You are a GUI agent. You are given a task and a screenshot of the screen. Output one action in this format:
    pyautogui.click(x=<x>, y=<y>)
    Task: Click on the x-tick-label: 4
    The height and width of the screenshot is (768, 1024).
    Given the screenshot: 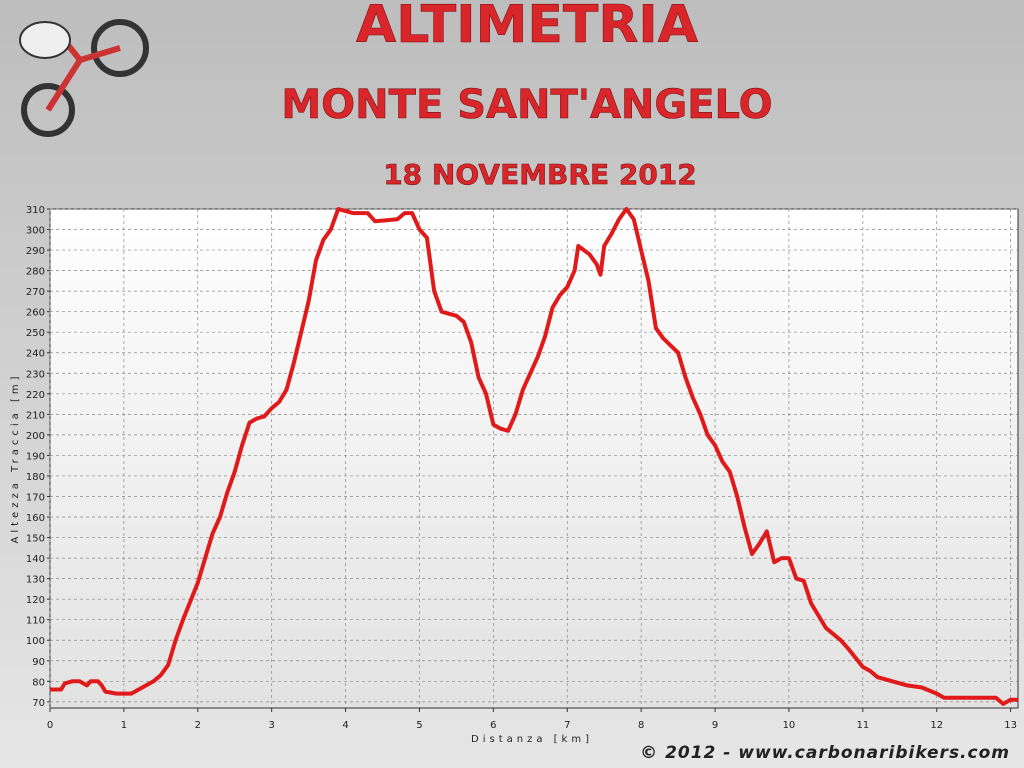 What is the action you would take?
    pyautogui.click(x=345, y=725)
    